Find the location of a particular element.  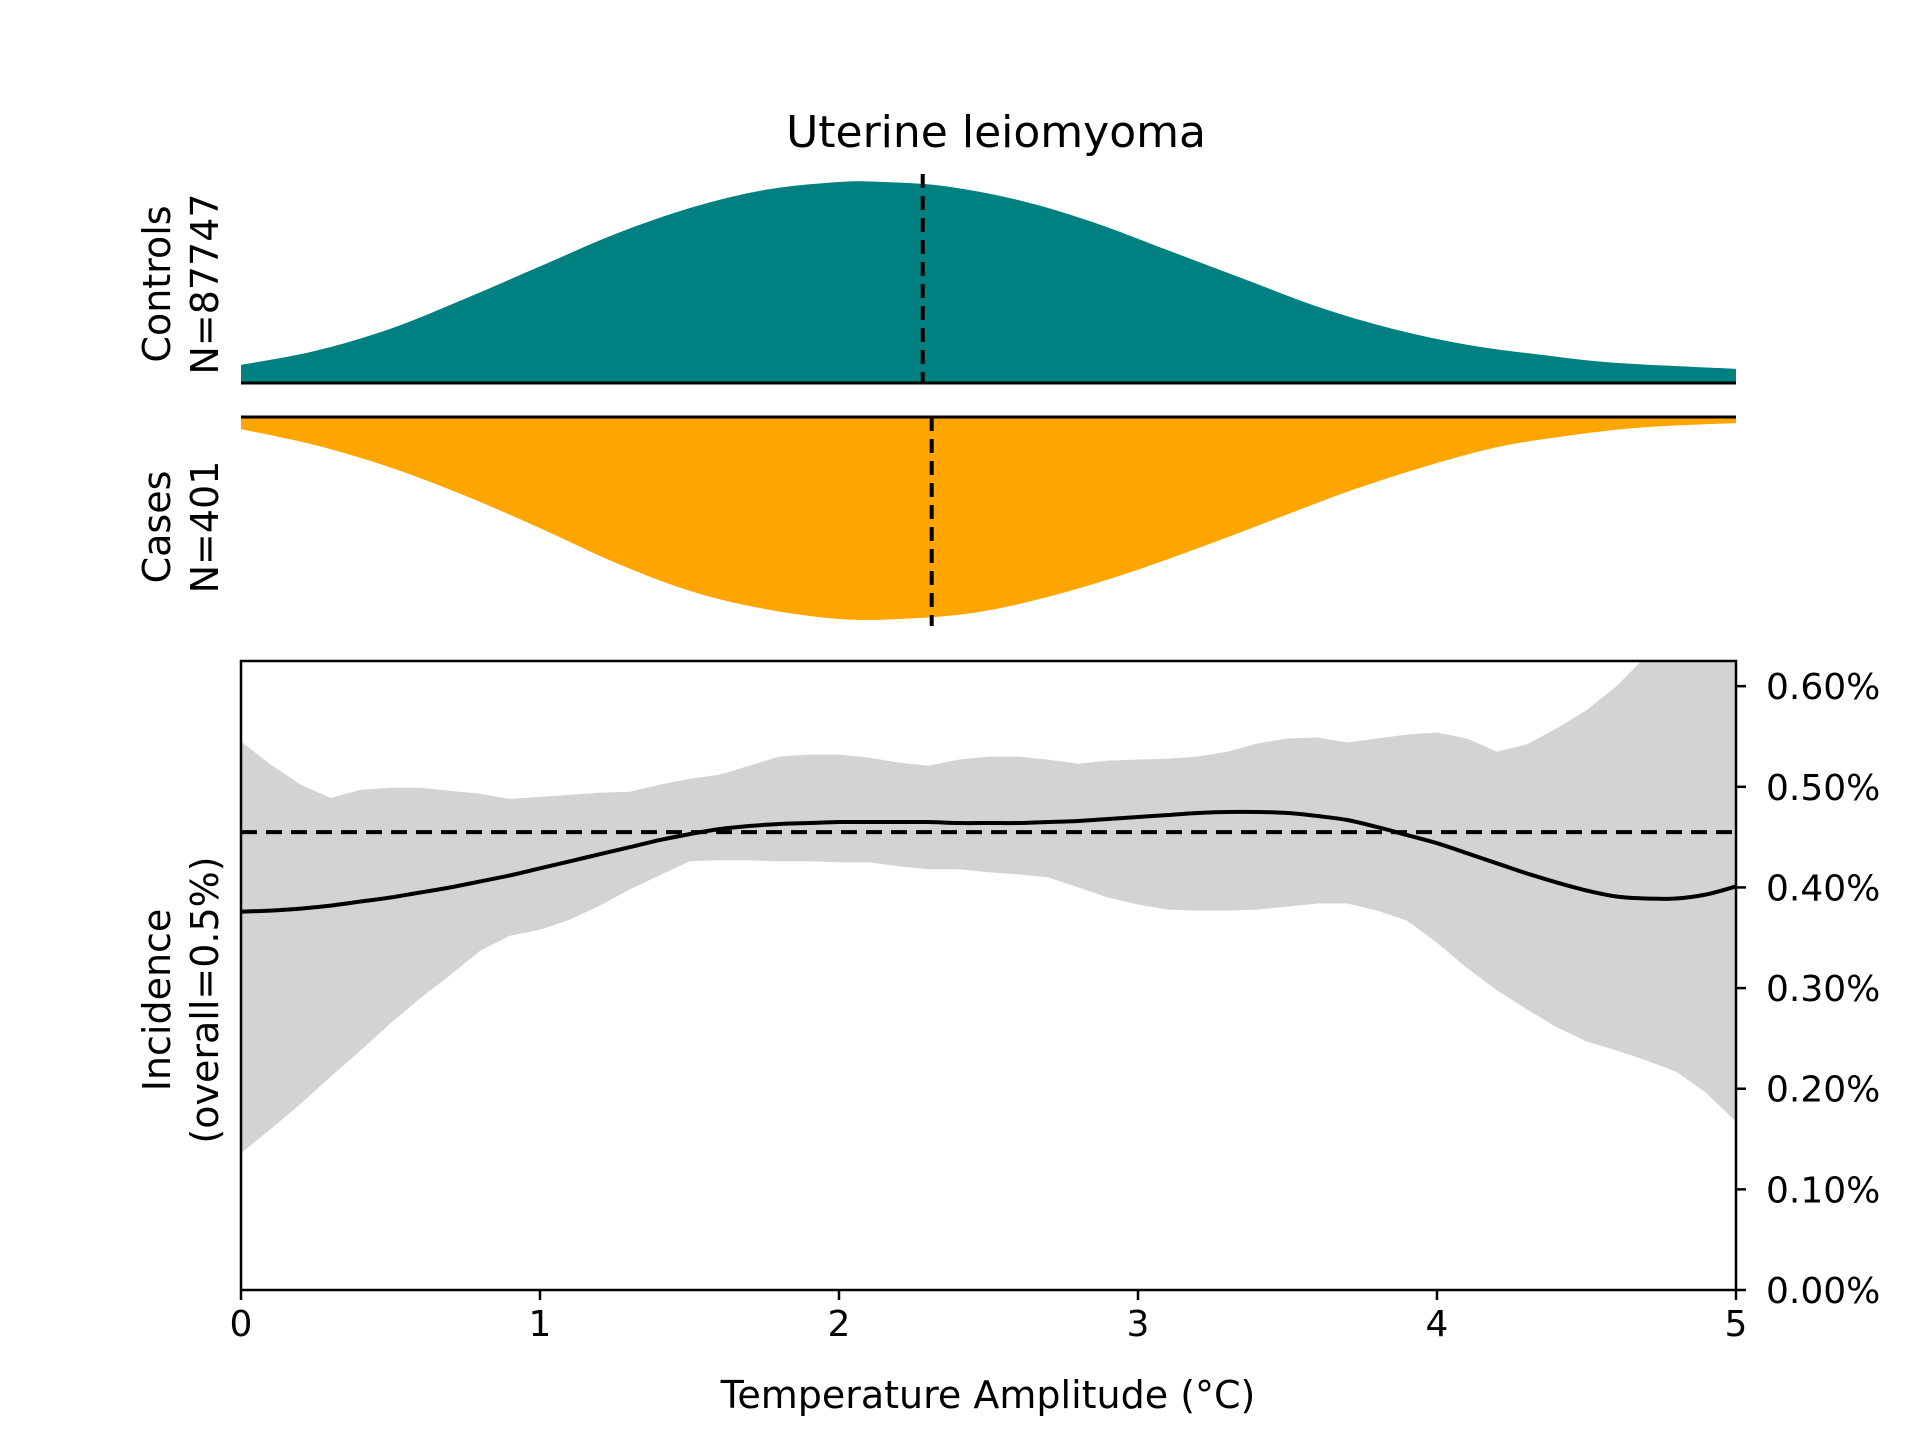

controls-panel: Controls N=87747 is located at coordinates (935, 279).